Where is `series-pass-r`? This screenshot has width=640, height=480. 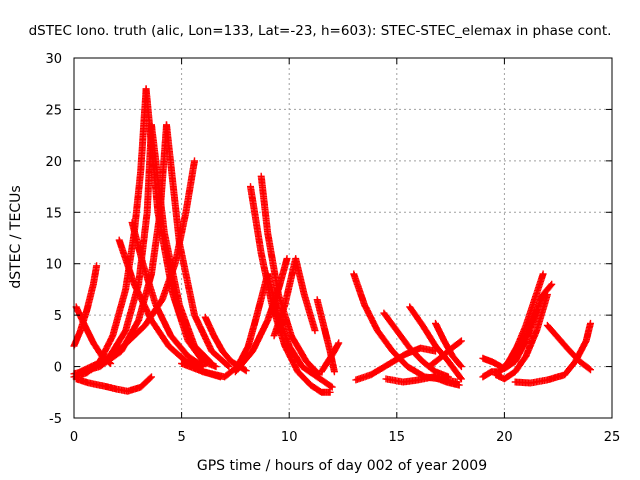
series-pass-r is located at coordinates (261, 315).